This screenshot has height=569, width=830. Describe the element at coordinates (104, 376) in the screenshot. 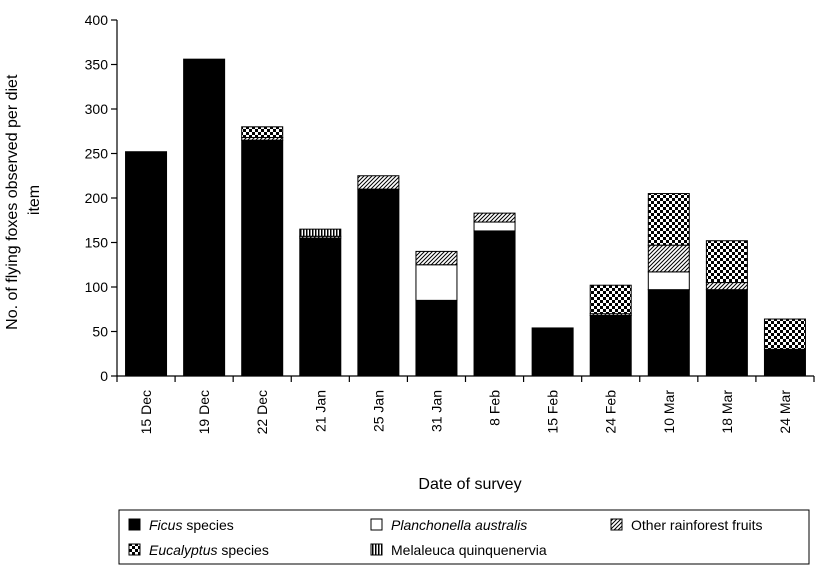

I see `y-tick-label: 0` at that location.